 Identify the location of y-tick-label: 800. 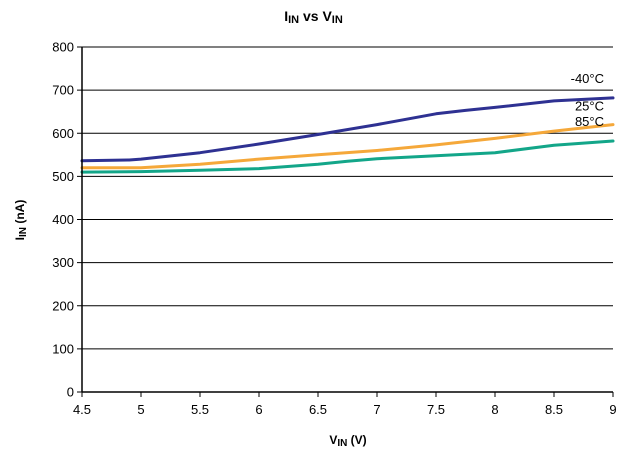
(63, 47).